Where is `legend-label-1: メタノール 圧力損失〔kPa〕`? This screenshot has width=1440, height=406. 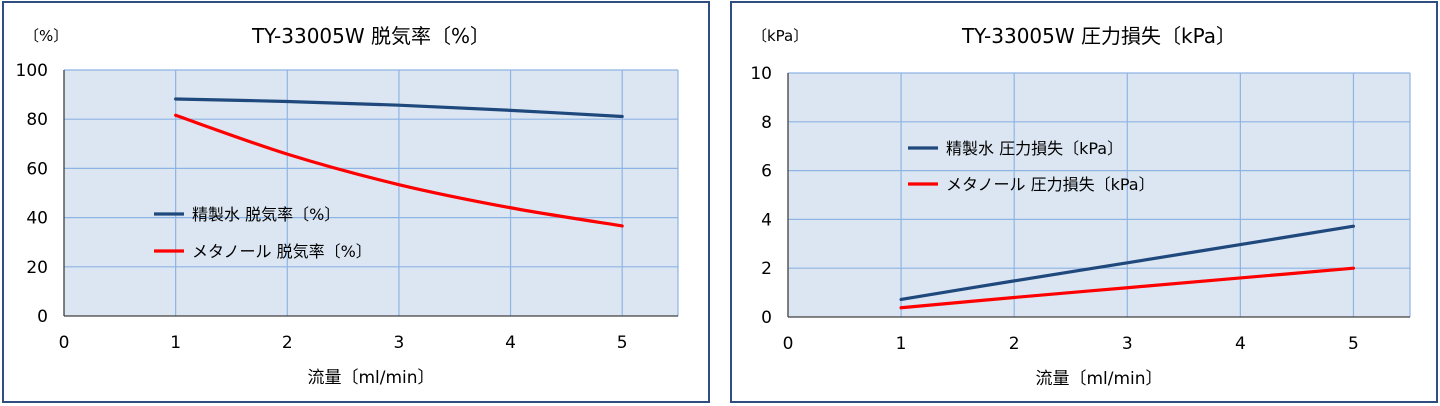 legend-label-1: メタノール 圧力損失〔kPa〕 is located at coordinates (1050, 184).